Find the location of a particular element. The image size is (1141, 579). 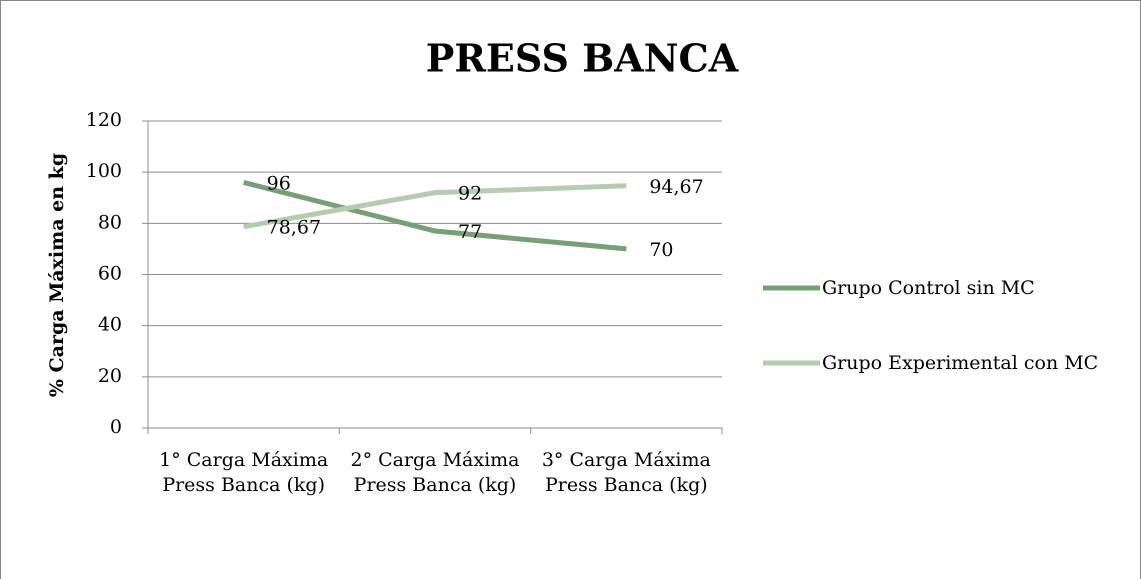

data-label: 94,67 is located at coordinates (676, 187).